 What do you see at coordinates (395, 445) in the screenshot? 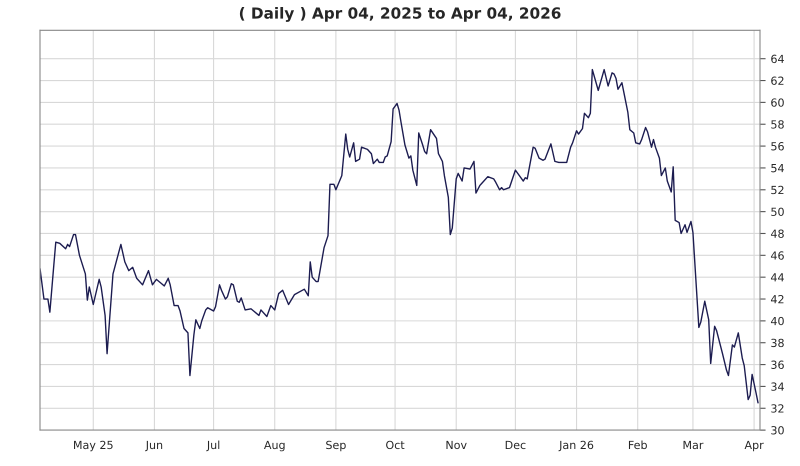
I see `x-tick-label: Oct` at bounding box center [395, 445].